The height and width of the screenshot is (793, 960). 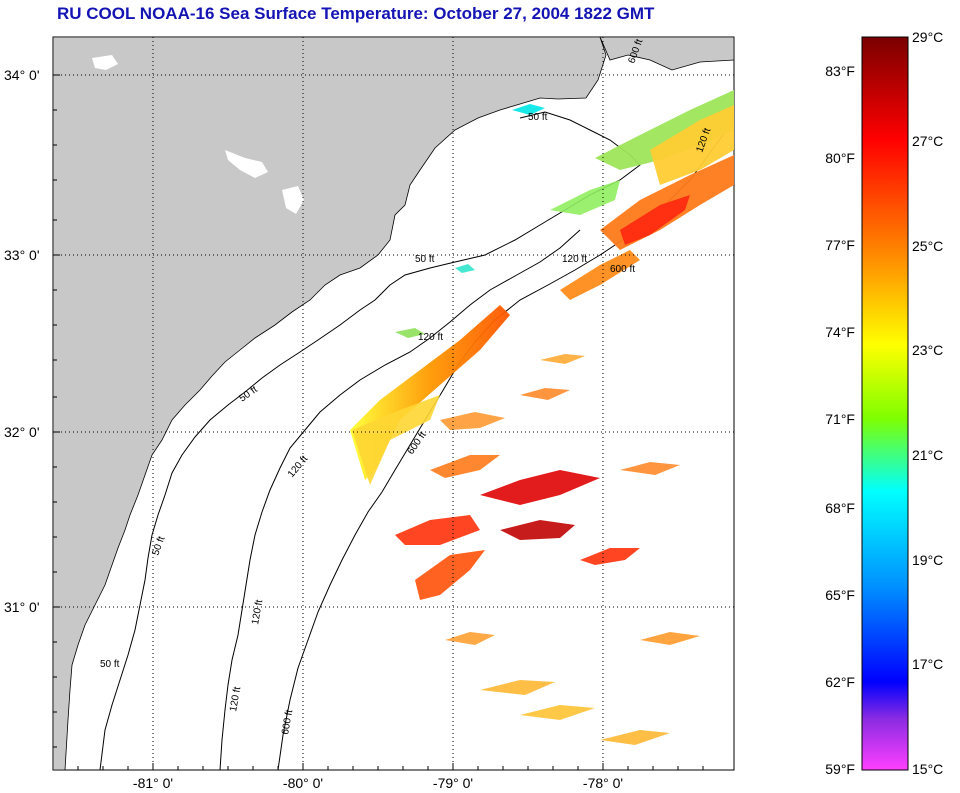 I want to click on svg-text: 21°C, so click(x=927, y=455).